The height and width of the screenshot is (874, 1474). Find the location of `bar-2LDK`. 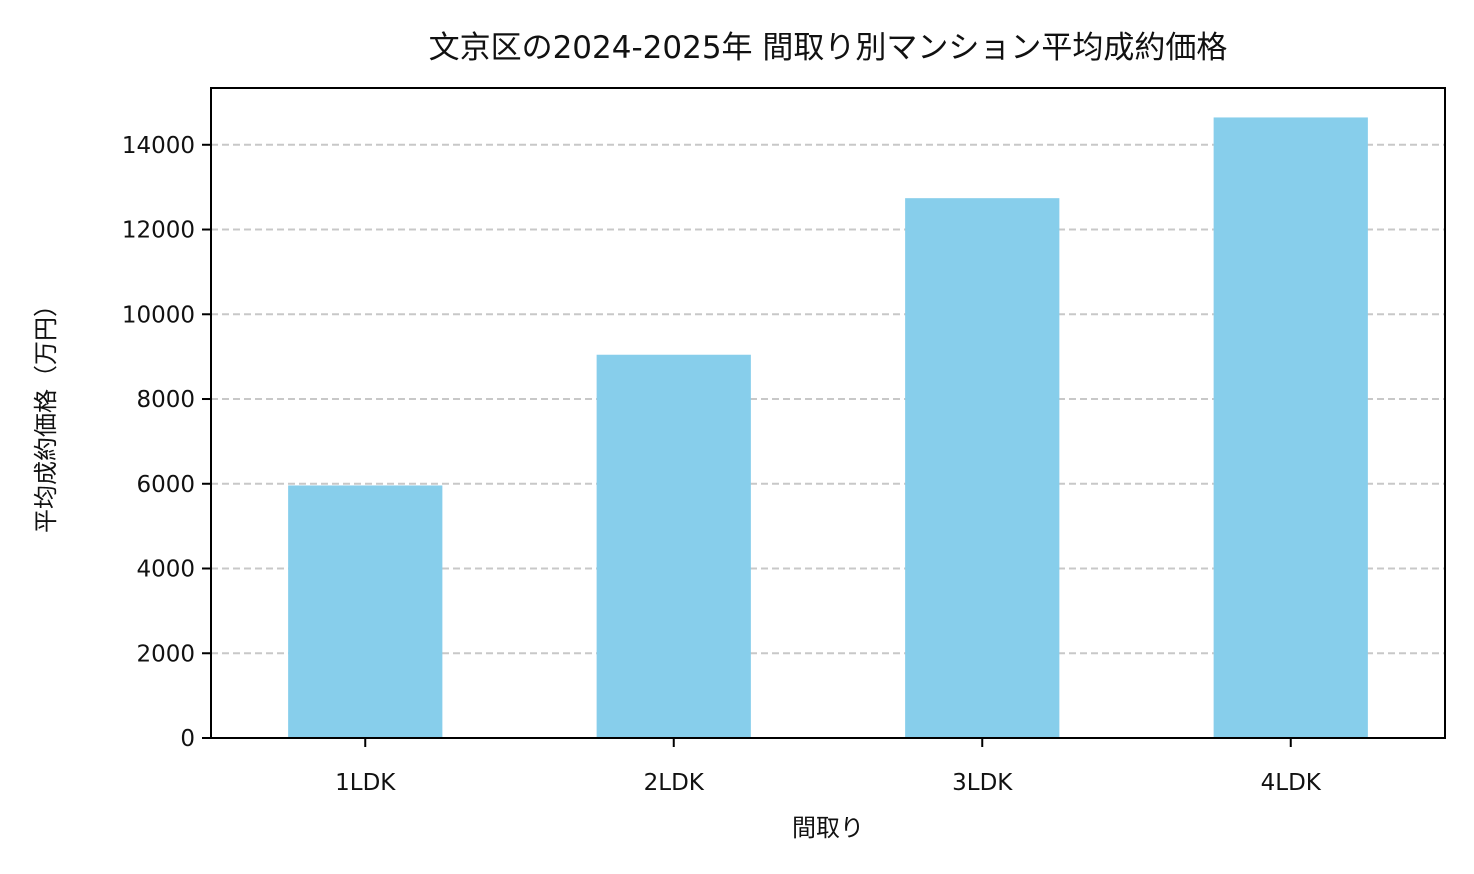

bar-2LDK is located at coordinates (673, 546).